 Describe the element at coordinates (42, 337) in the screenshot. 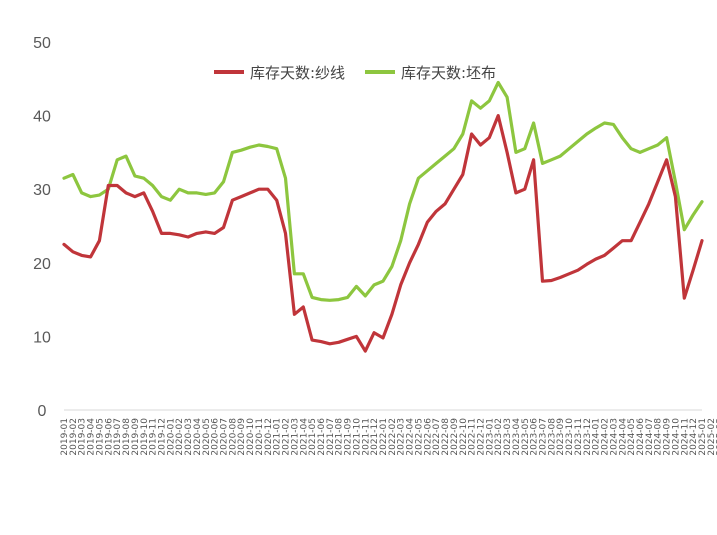

I see `y-tick-label: 10` at that location.